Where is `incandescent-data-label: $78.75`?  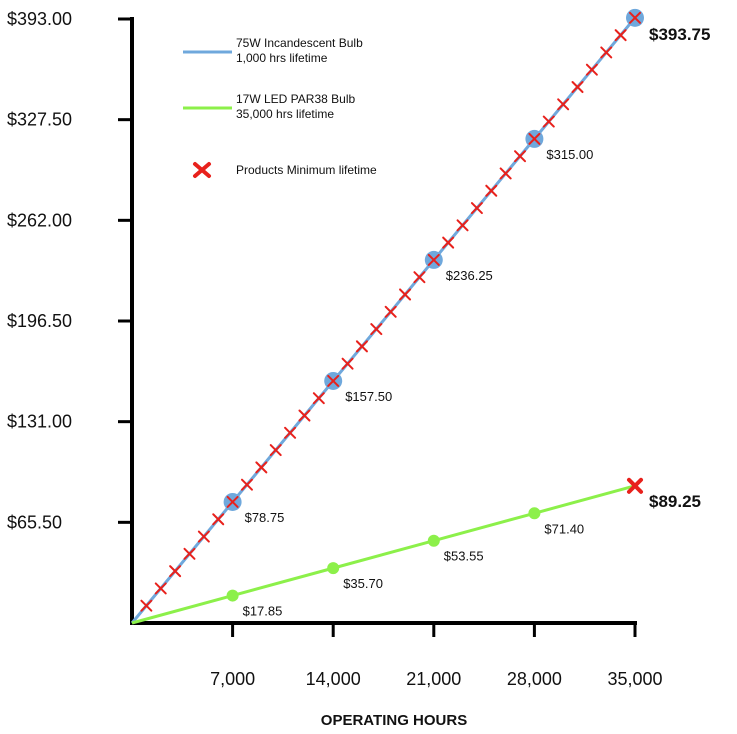
incandescent-data-label: $78.75 is located at coordinates (265, 517).